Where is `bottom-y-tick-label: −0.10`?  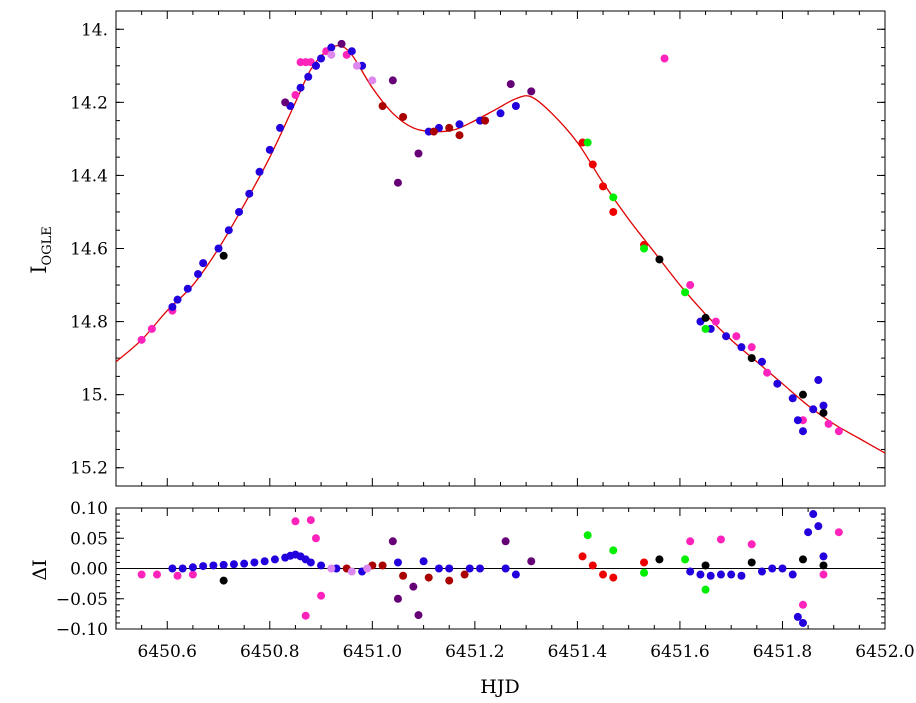
bottom-y-tick-label: −0.10 is located at coordinates (82, 630).